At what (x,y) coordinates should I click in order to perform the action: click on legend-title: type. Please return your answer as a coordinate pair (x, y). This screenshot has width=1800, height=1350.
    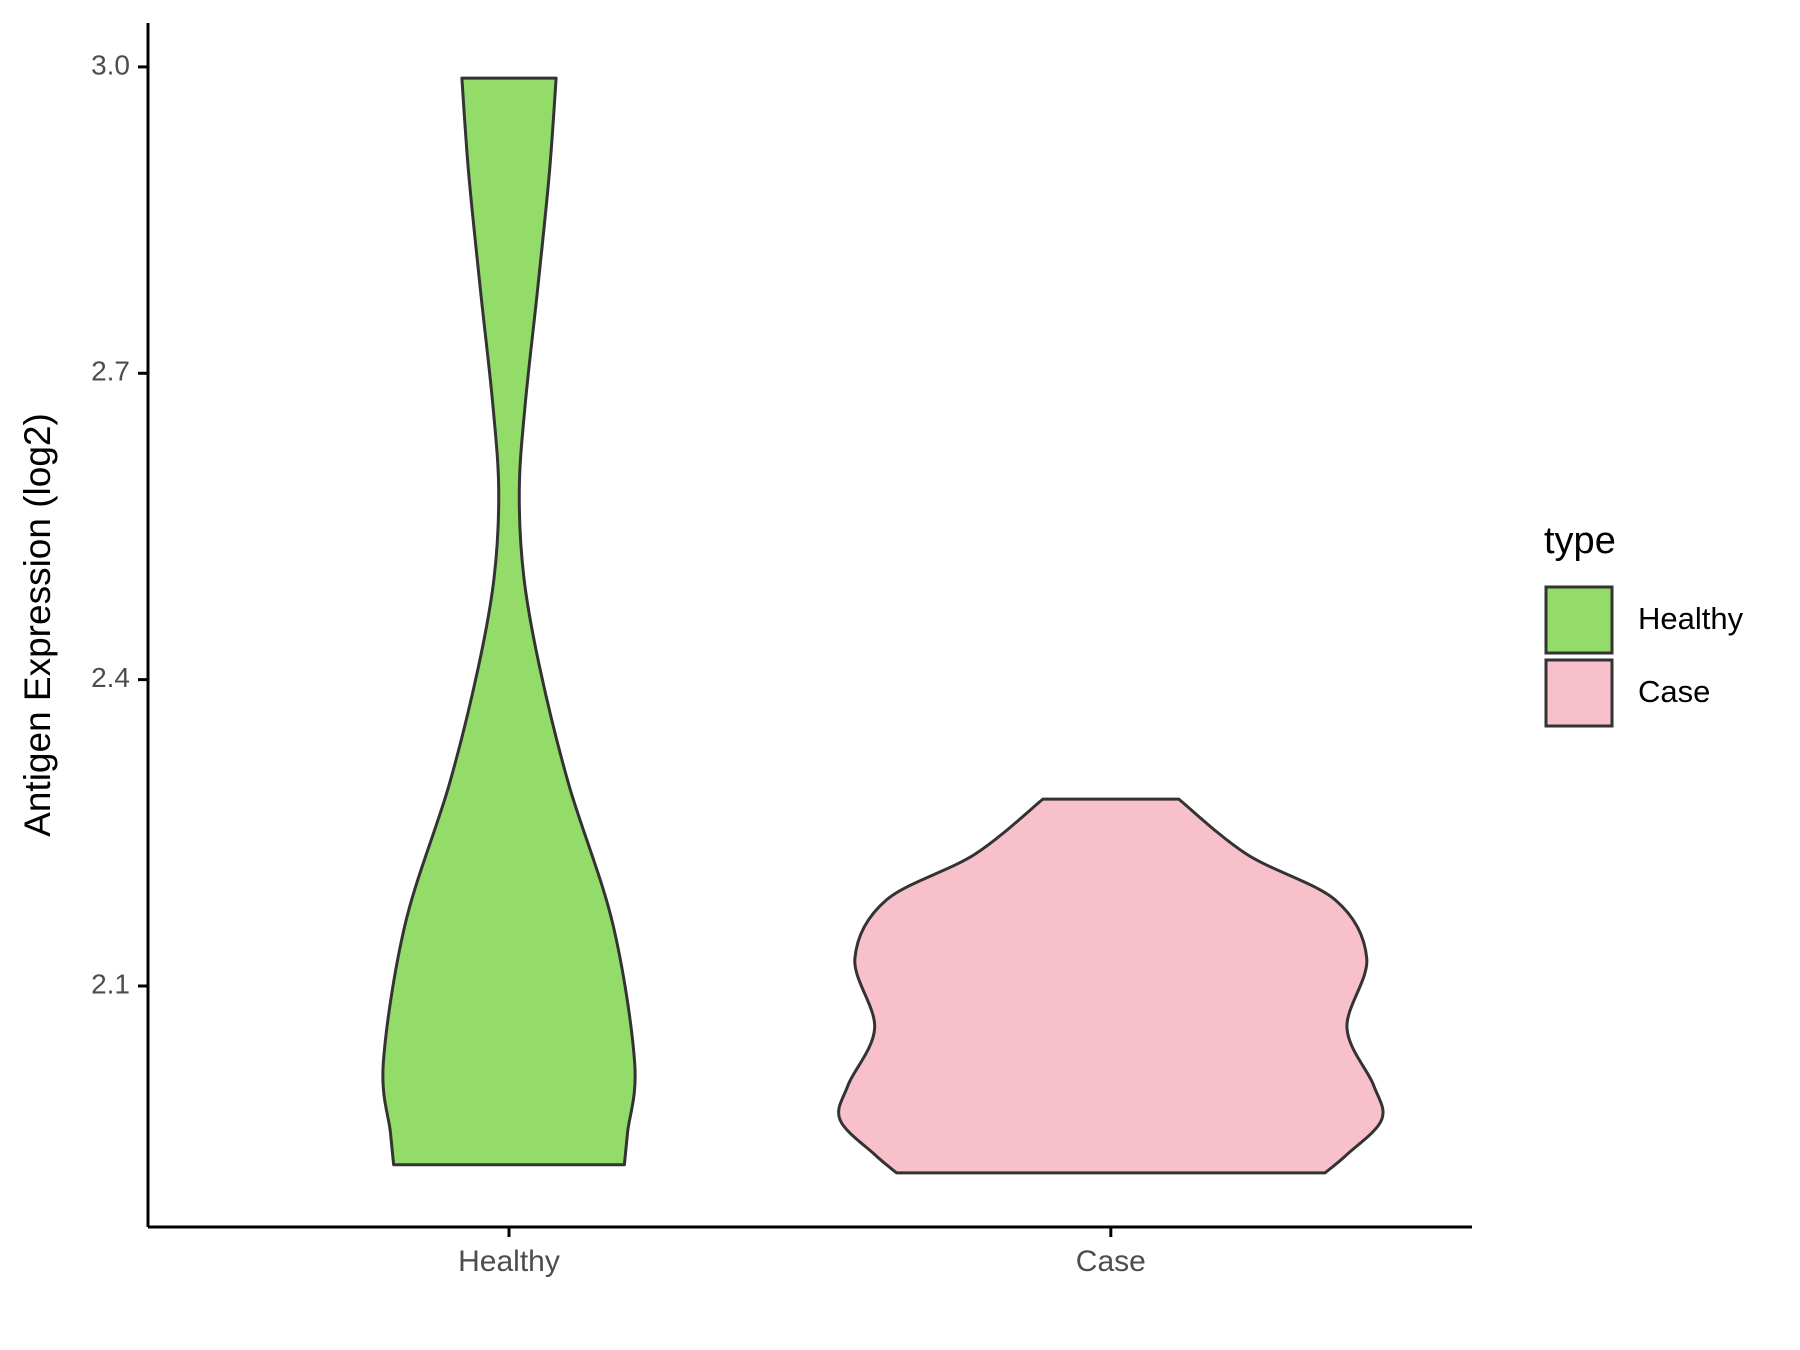
    Looking at the image, I should click on (1580, 541).